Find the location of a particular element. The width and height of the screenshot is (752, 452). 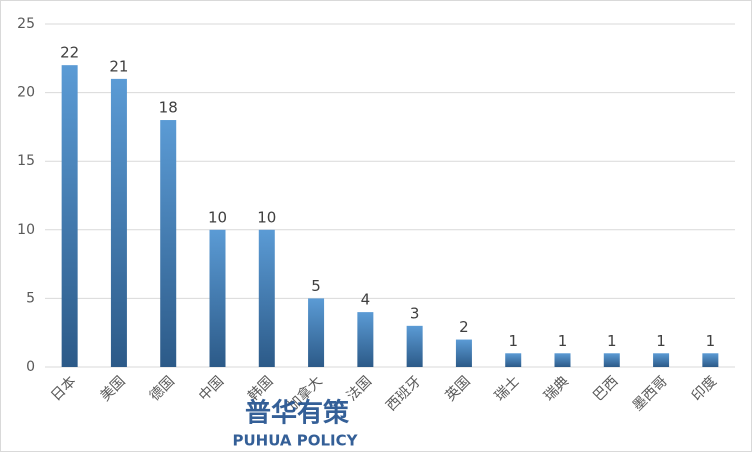

y-tick-label: 25 is located at coordinates (26, 24).